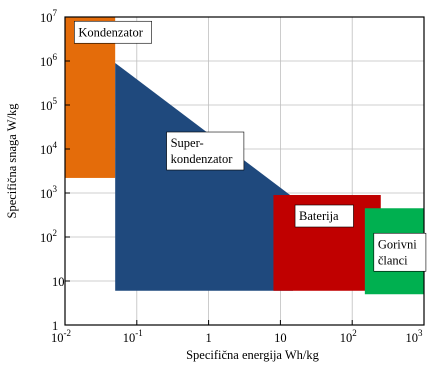 Image resolution: width=434 pixels, height=365 pixels. I want to click on label-box-gorivni-lanci, so click(400, 252).